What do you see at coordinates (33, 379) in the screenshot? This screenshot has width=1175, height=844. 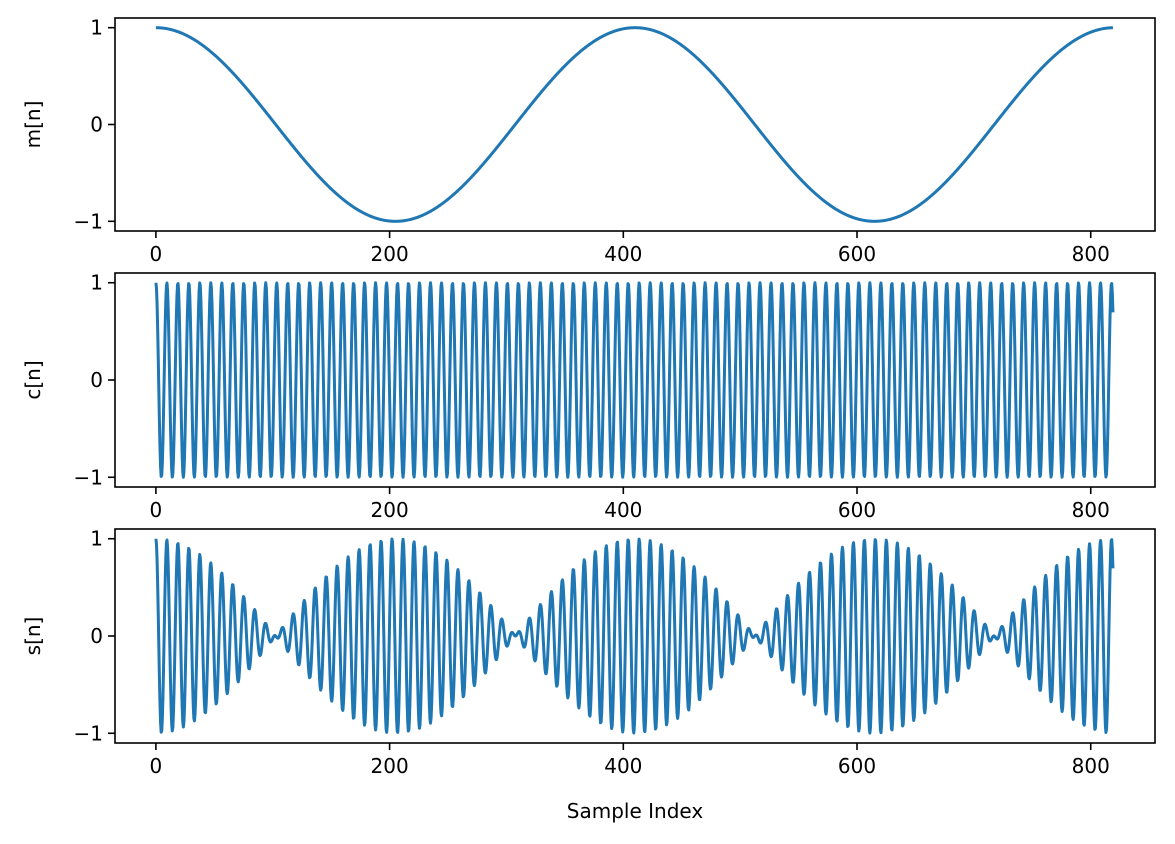 I see `y-axis-label: c[n]` at bounding box center [33, 379].